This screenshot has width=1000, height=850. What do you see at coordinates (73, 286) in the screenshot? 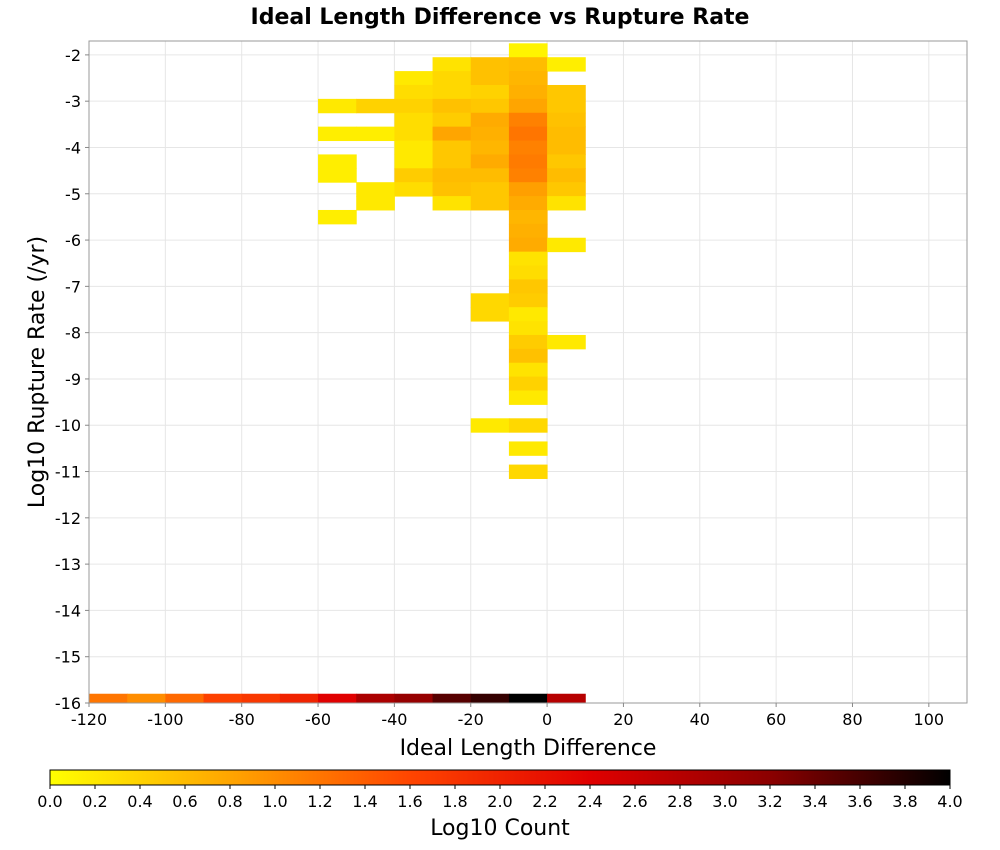
I see `y-tick-label: -7` at bounding box center [73, 286].